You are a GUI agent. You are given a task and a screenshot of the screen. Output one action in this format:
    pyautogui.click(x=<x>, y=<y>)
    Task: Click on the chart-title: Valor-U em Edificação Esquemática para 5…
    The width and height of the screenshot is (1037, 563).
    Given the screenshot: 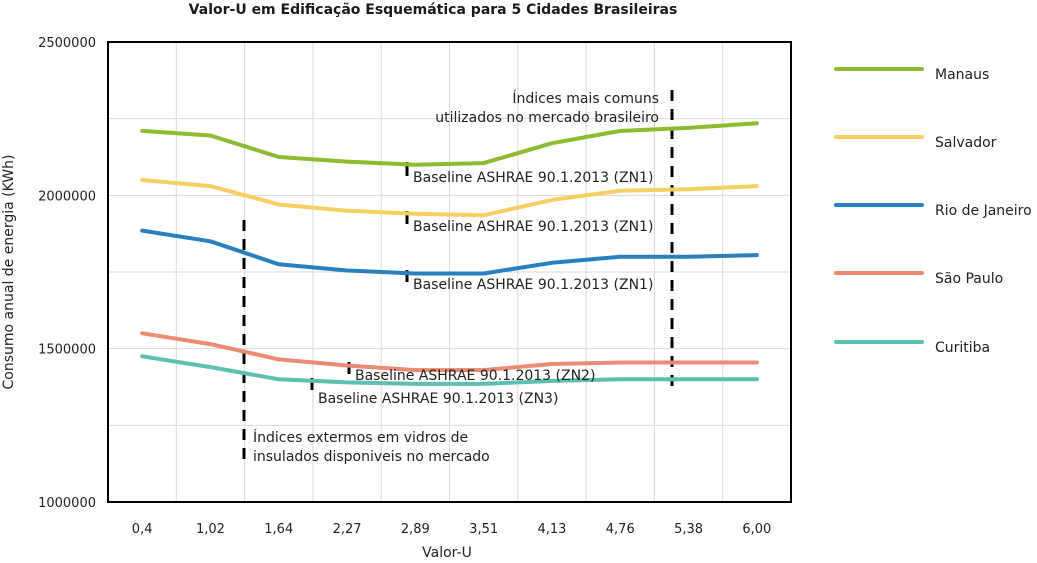 What is the action you would take?
    pyautogui.click(x=433, y=10)
    